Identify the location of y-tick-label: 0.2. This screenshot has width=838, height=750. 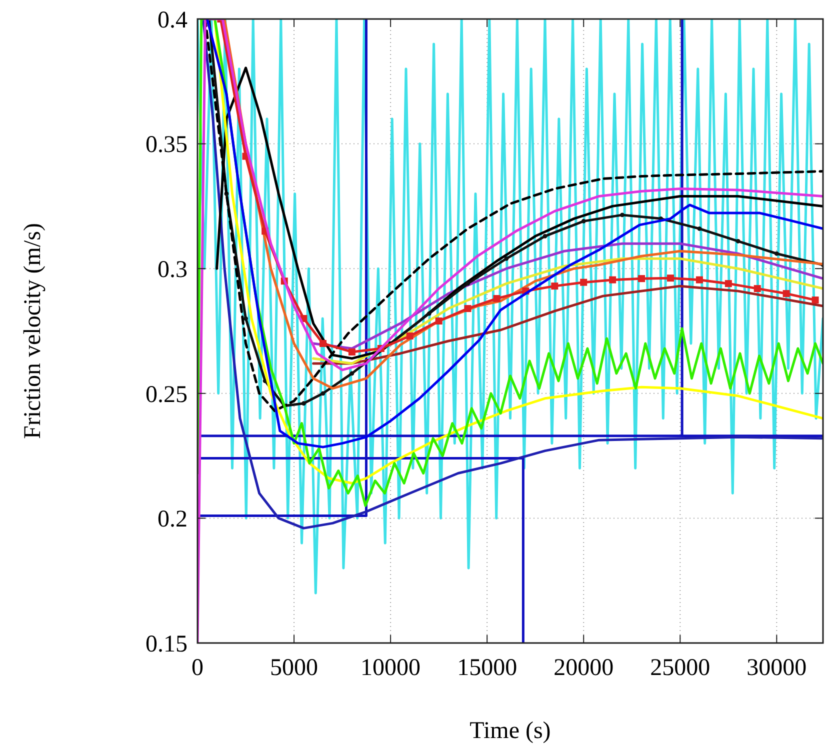
(173, 519).